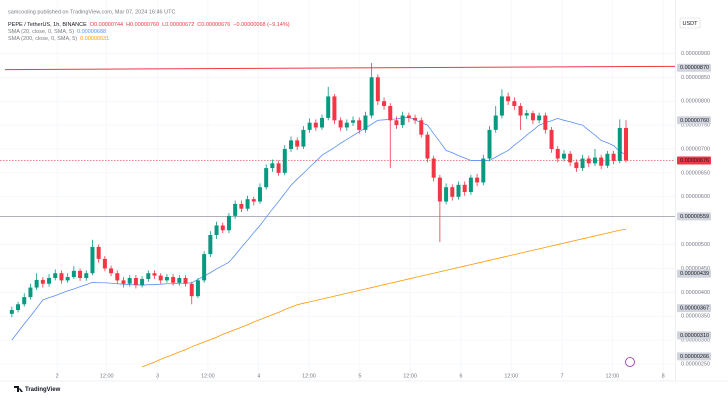  I want to click on price-tag-label: 0.00000439, so click(694, 274).